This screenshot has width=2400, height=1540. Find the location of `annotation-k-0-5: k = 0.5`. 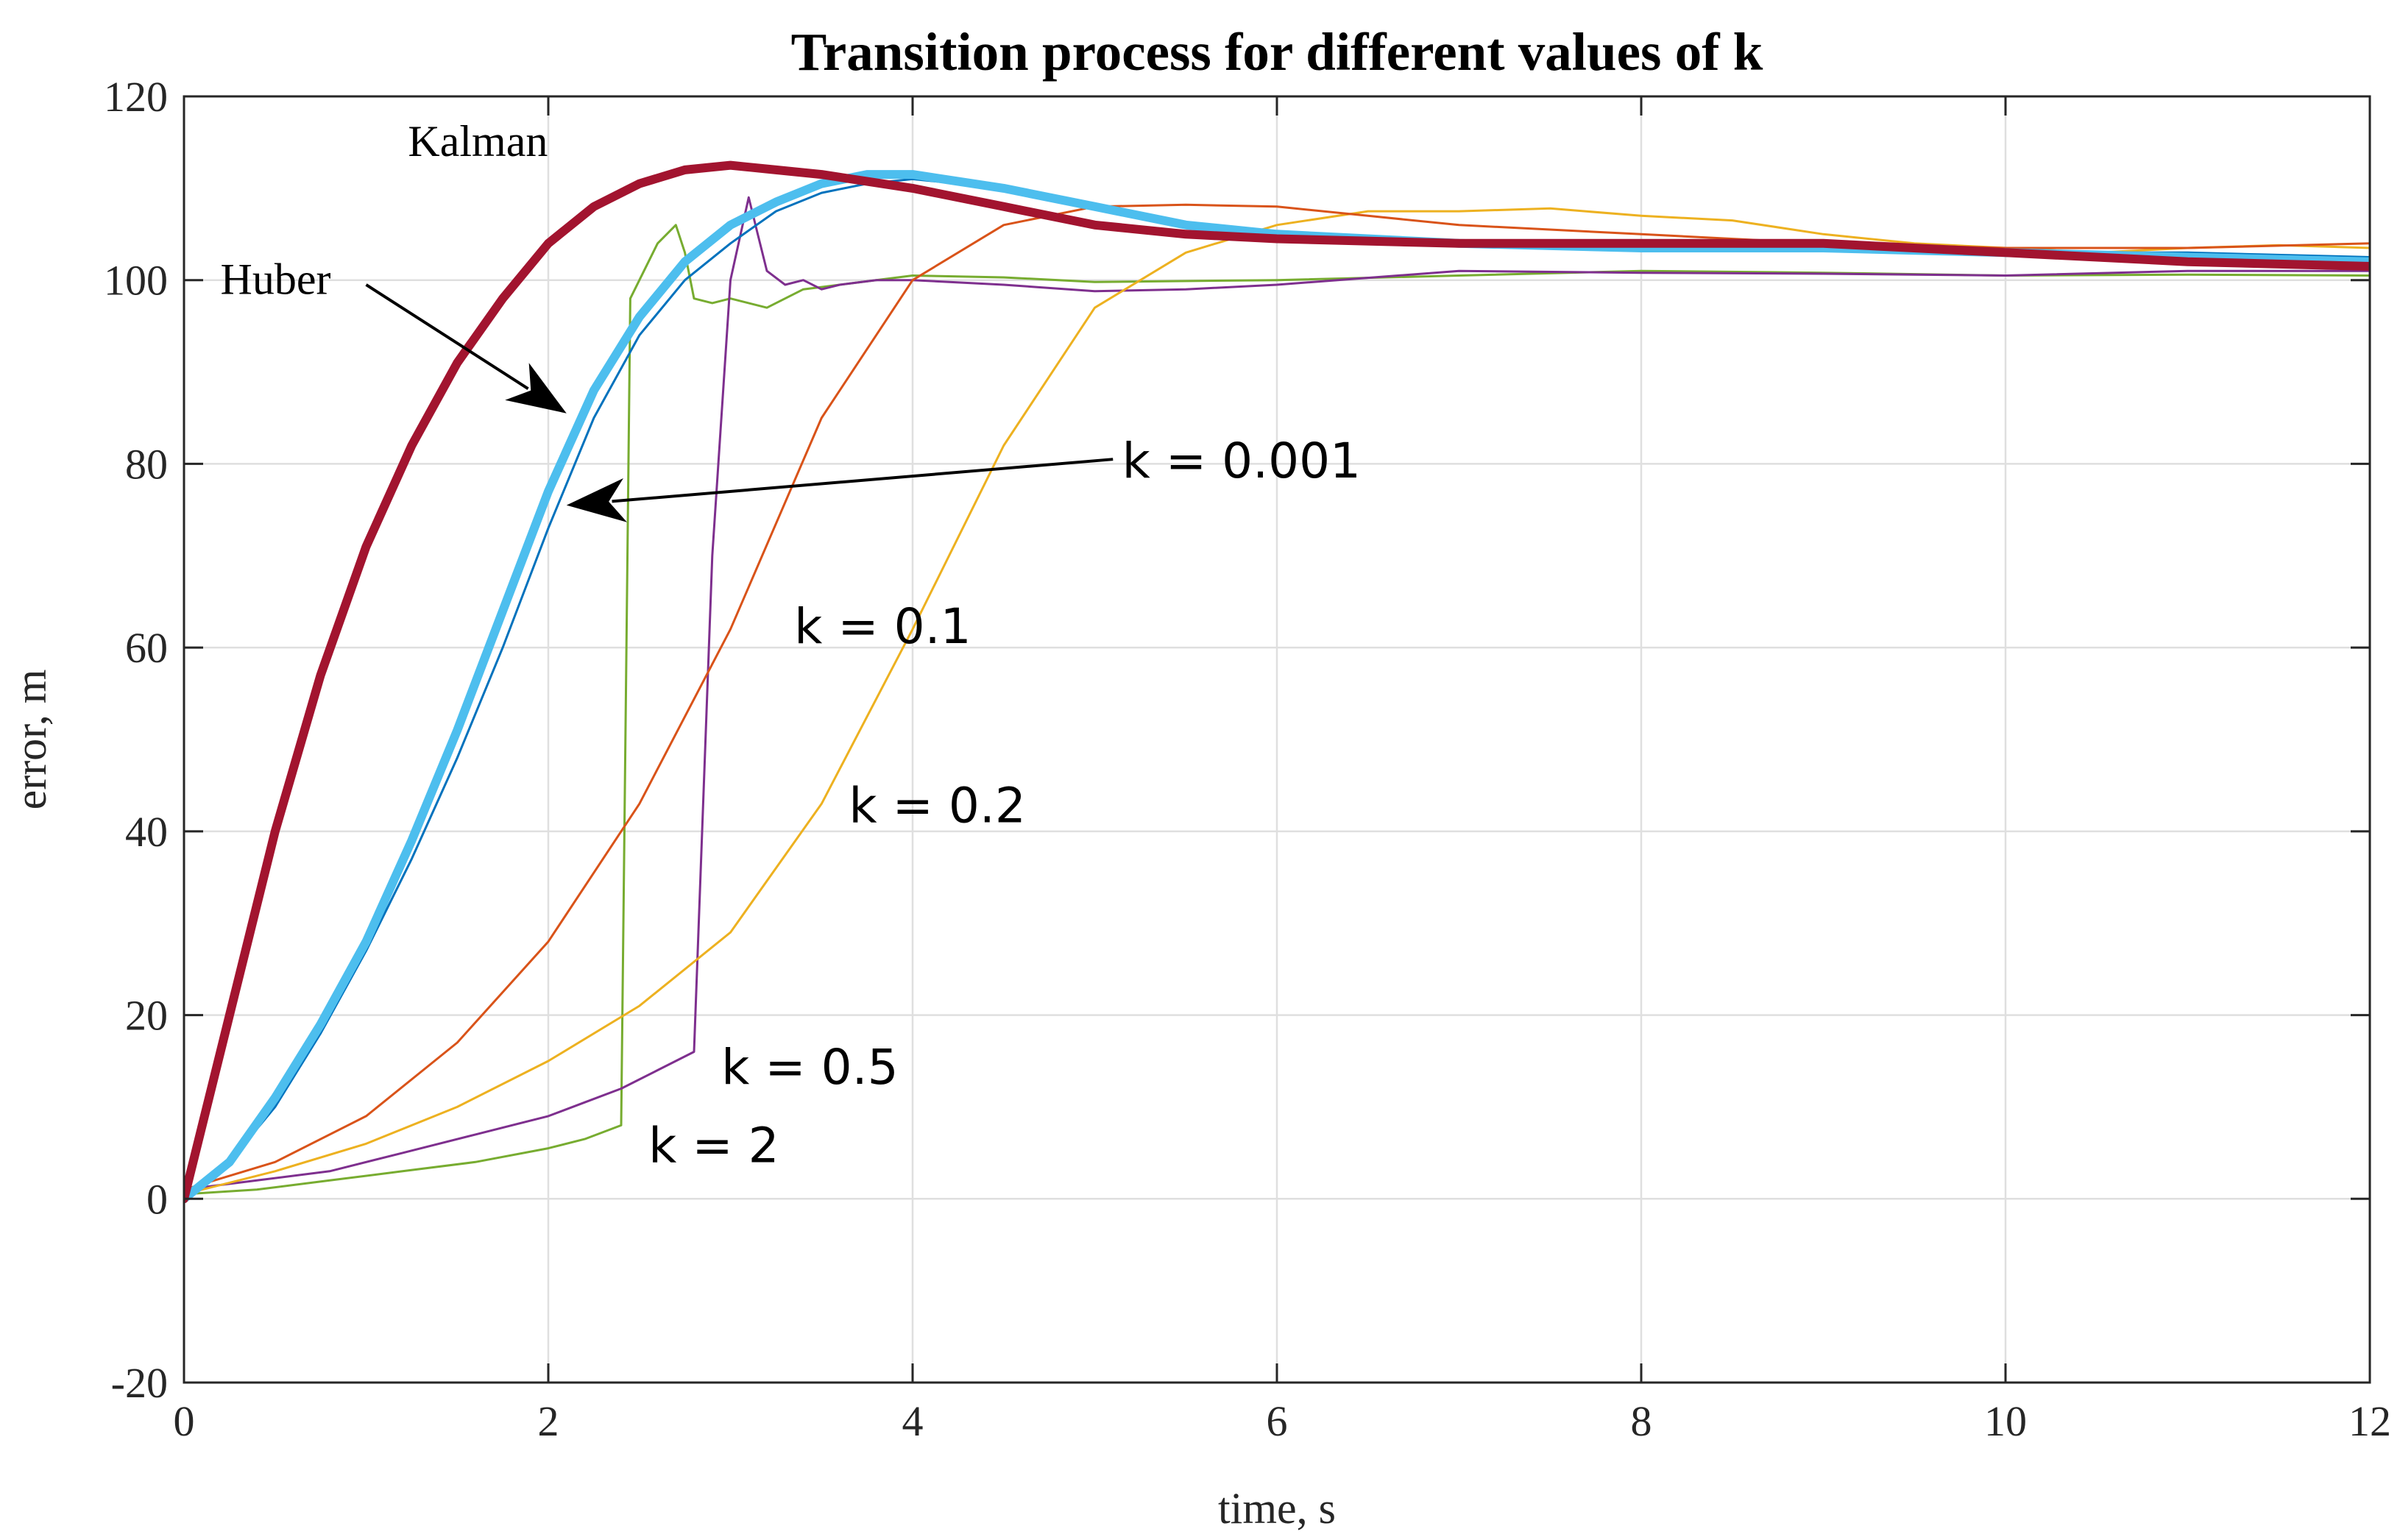

annotation-k-0-5: k = 0.5 is located at coordinates (809, 1067).